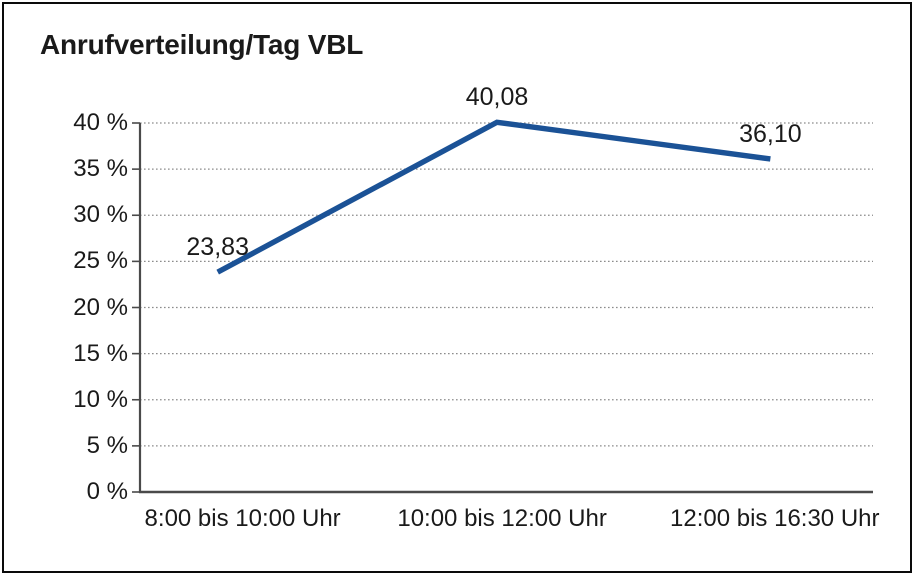  I want to click on chart-title: Anrufverteilung/Tag VBL, so click(202, 44).